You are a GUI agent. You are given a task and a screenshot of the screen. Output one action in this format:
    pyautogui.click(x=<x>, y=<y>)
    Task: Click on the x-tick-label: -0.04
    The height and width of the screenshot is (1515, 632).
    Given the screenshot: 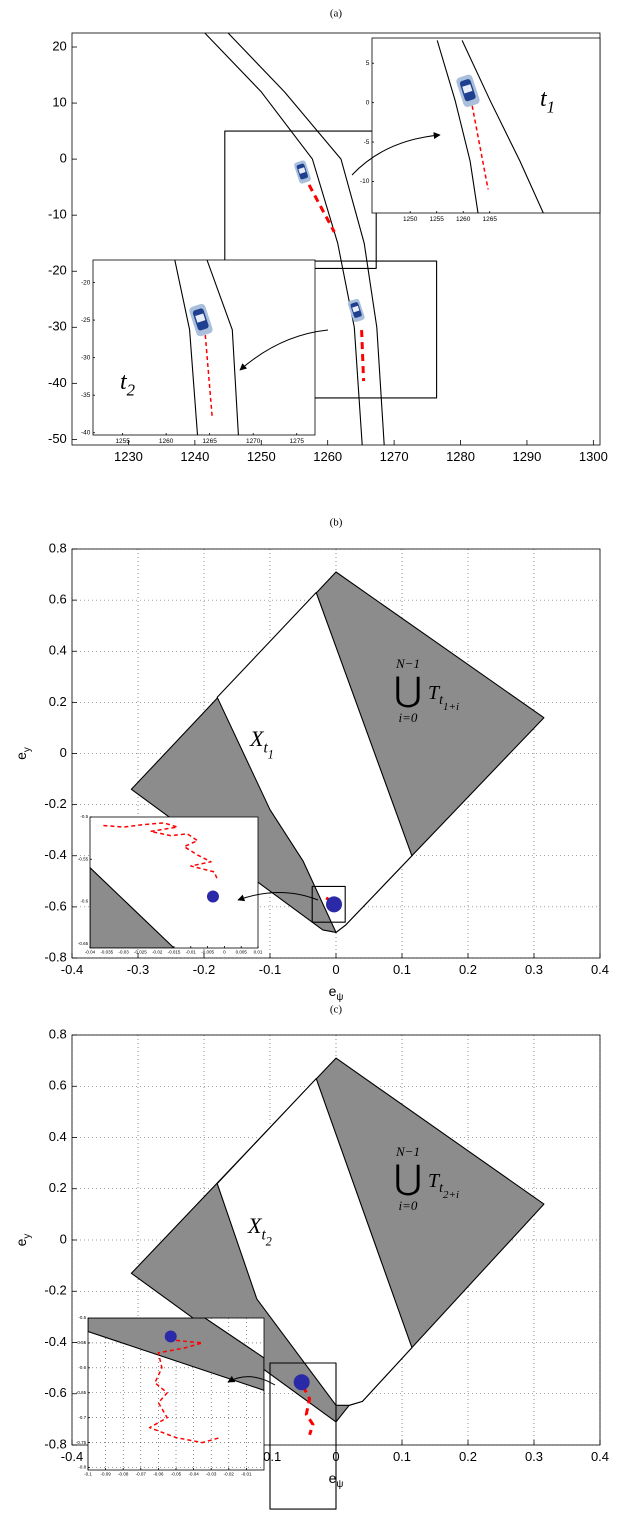 What is the action you would take?
    pyautogui.click(x=90, y=951)
    